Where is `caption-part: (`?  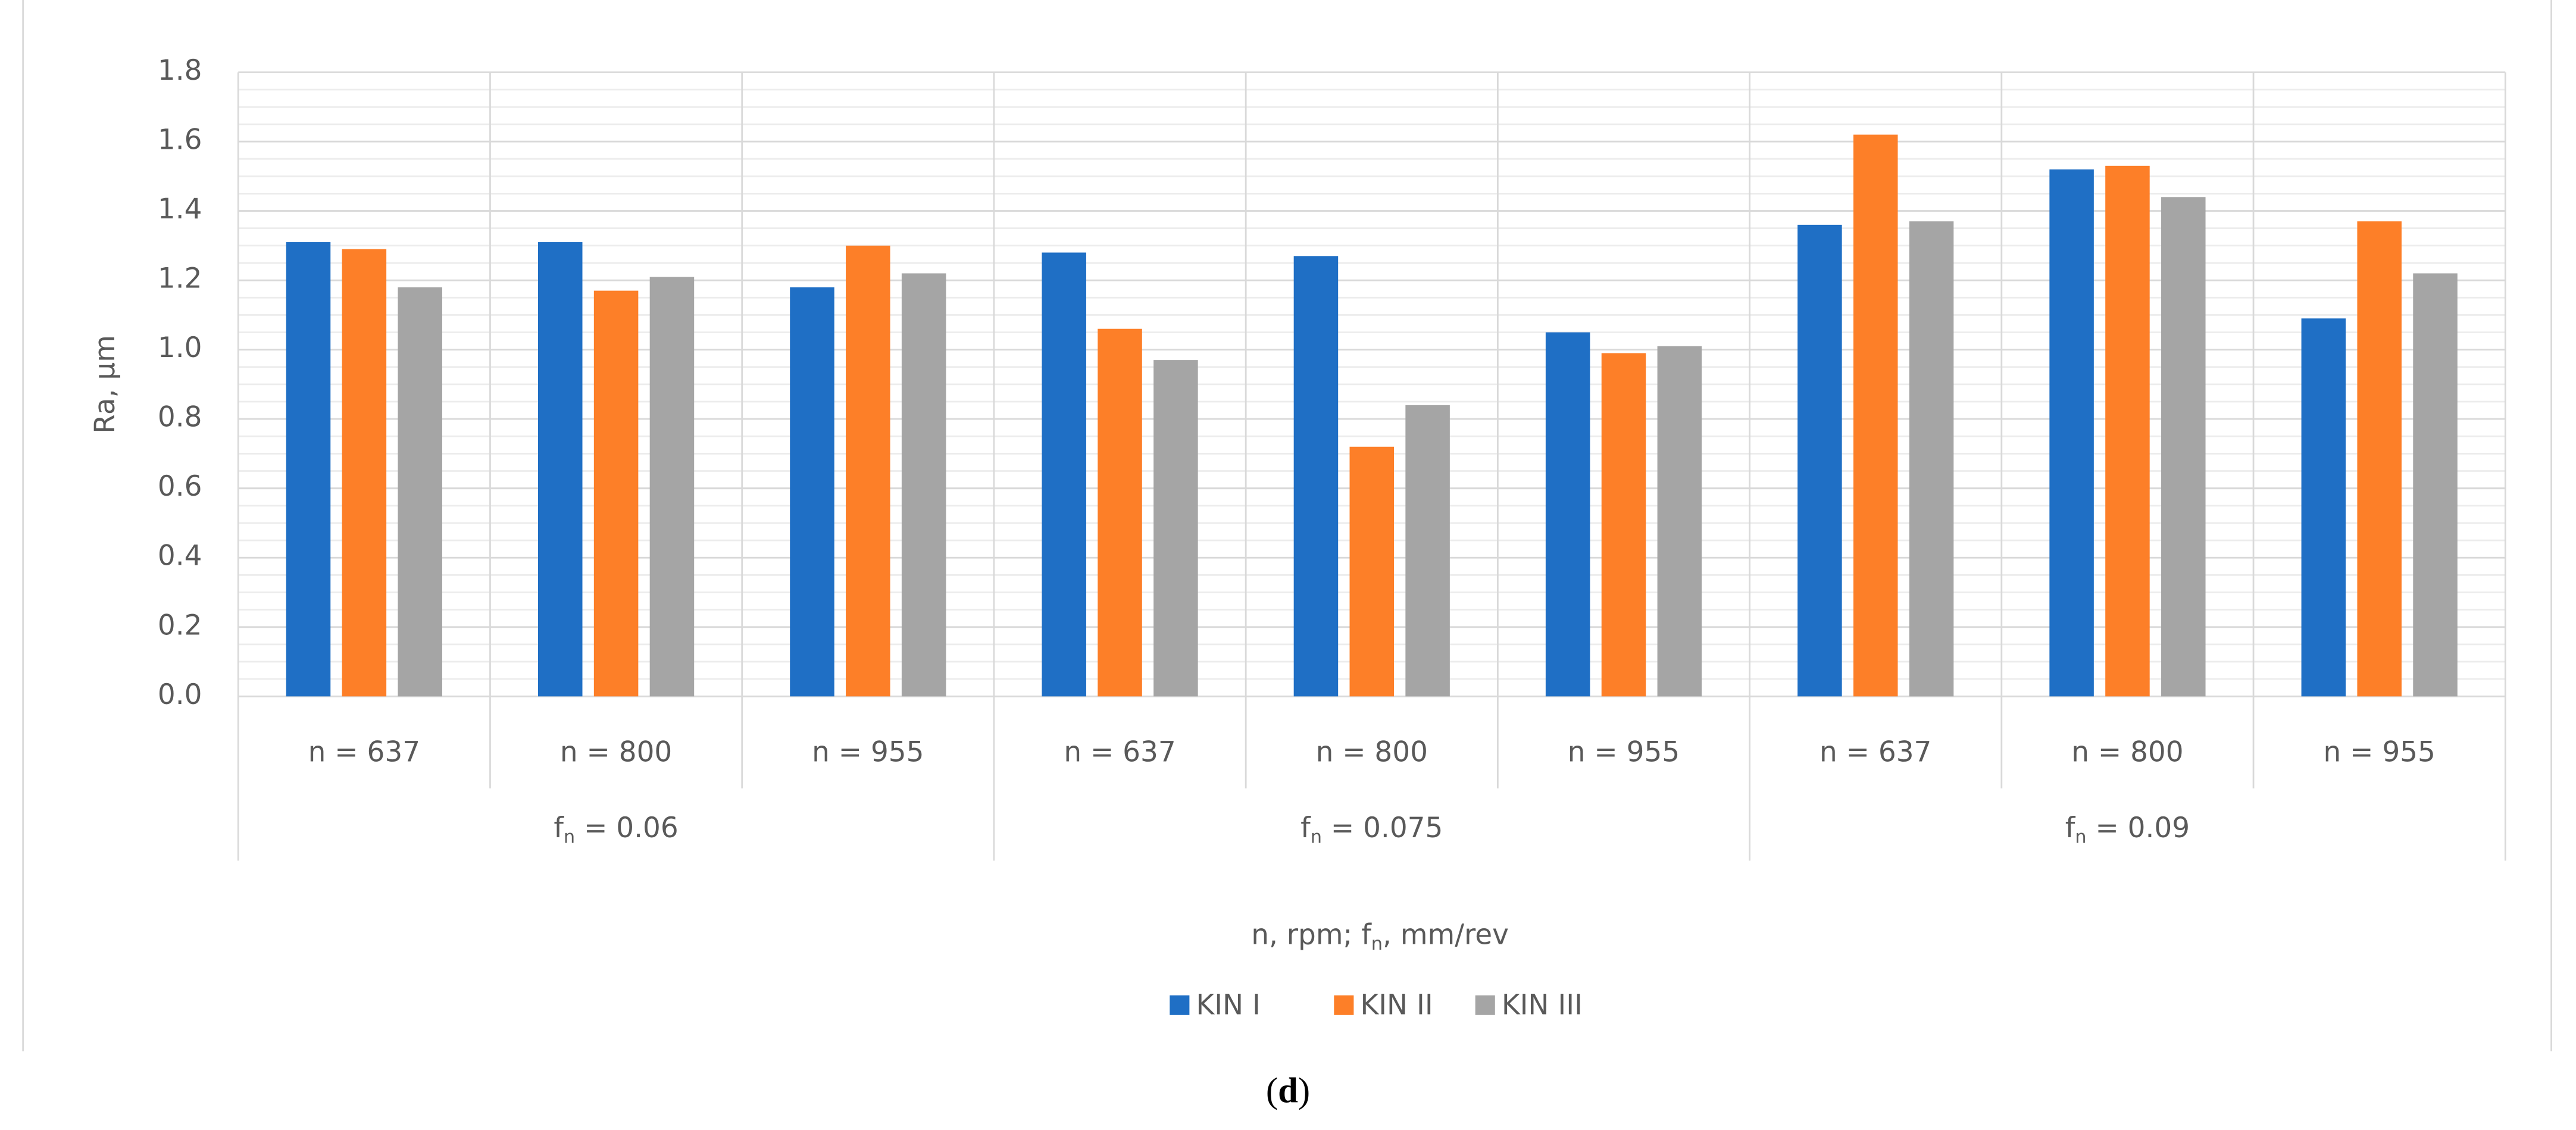 caption-part: ( is located at coordinates (1272, 1090).